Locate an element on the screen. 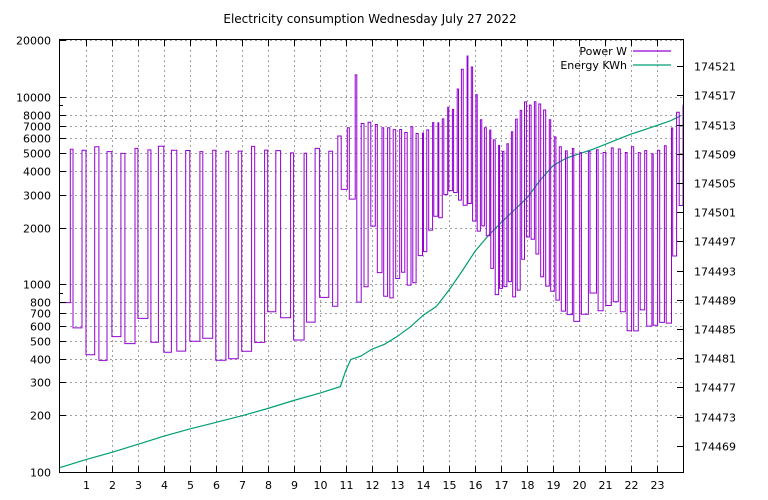 Image resolution: width=768 pixels, height=500 pixels. y-right-tick-label: 174521 is located at coordinates (715, 67).